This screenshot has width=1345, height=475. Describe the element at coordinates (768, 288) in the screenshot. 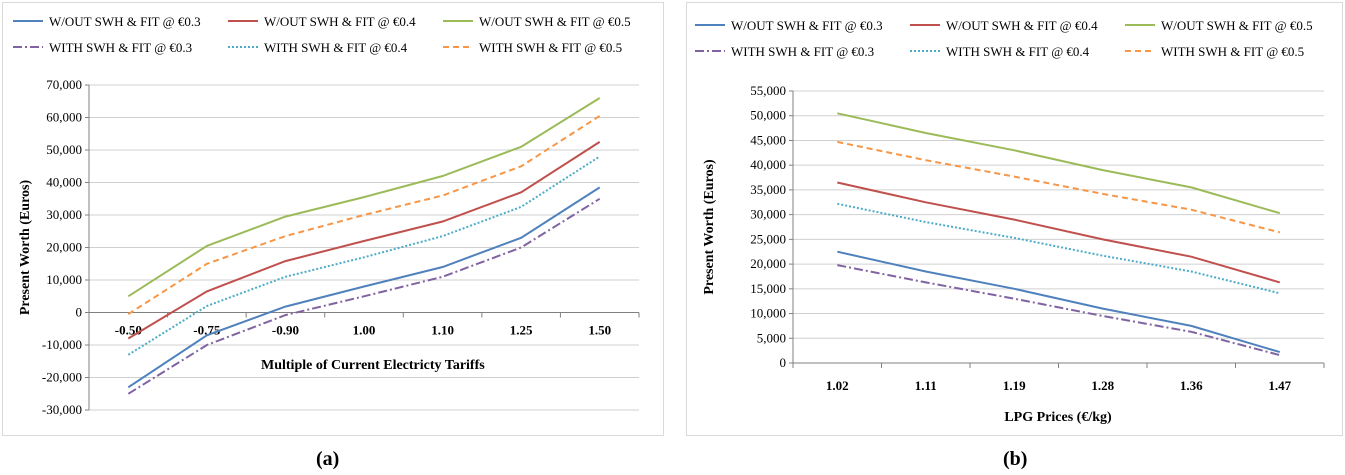

I see `y-tick-label: 15,000` at that location.